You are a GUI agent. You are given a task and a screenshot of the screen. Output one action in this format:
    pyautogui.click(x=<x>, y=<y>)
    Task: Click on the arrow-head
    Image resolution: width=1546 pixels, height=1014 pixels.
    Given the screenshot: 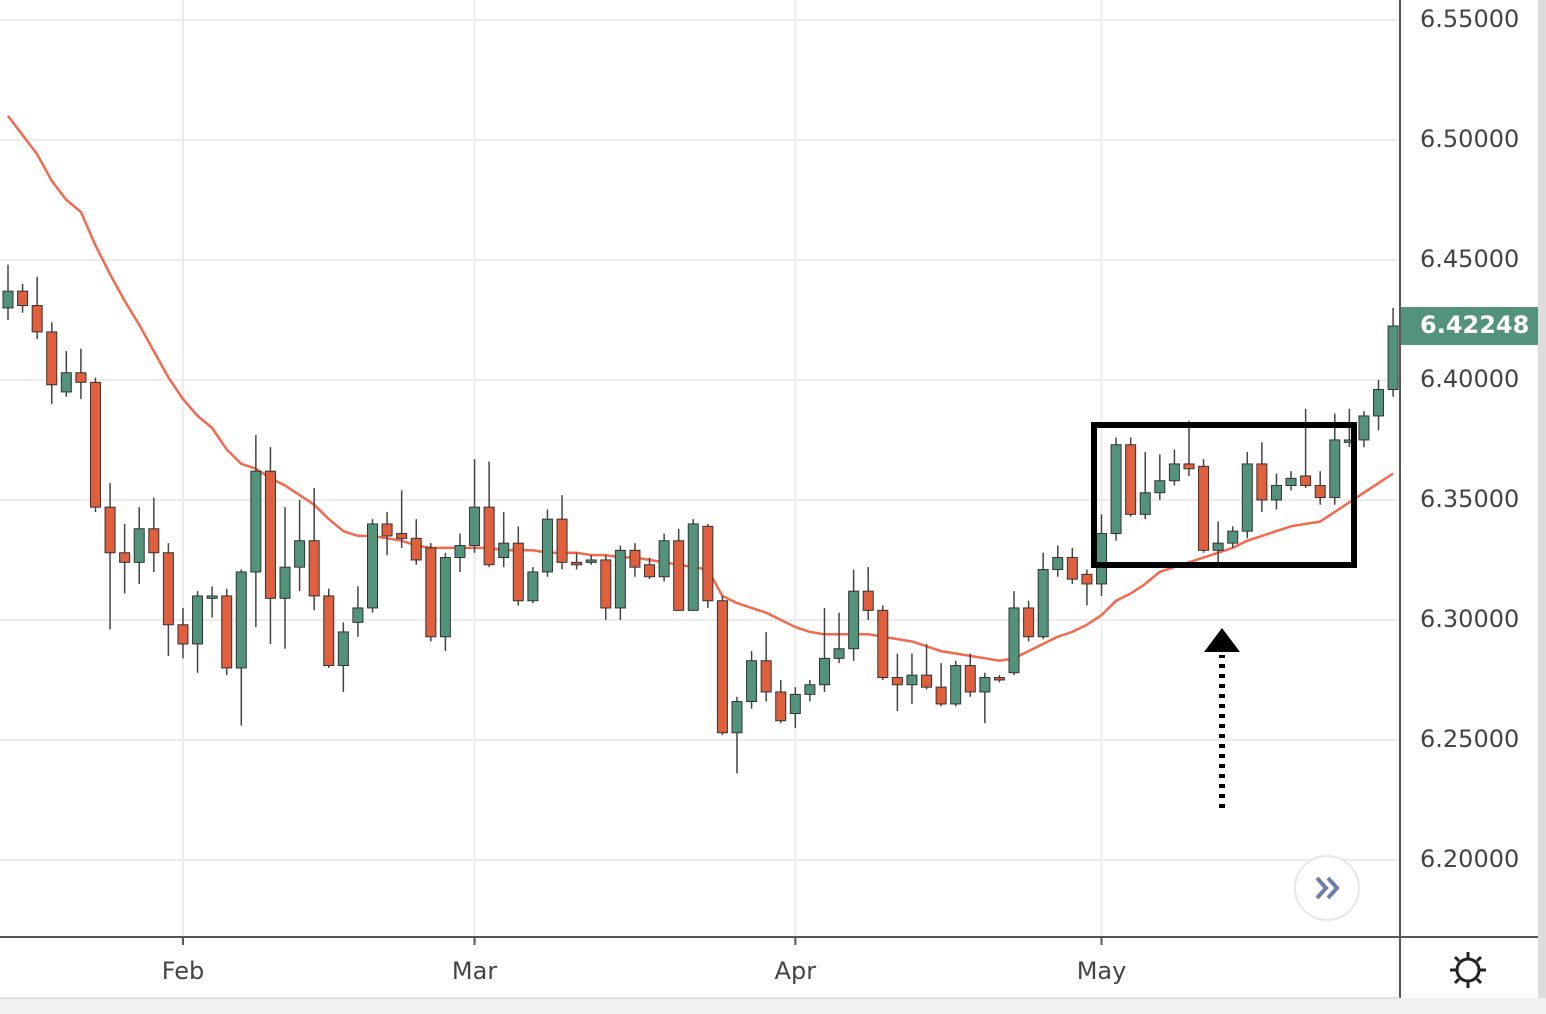 What is the action you would take?
    pyautogui.click(x=1222, y=640)
    